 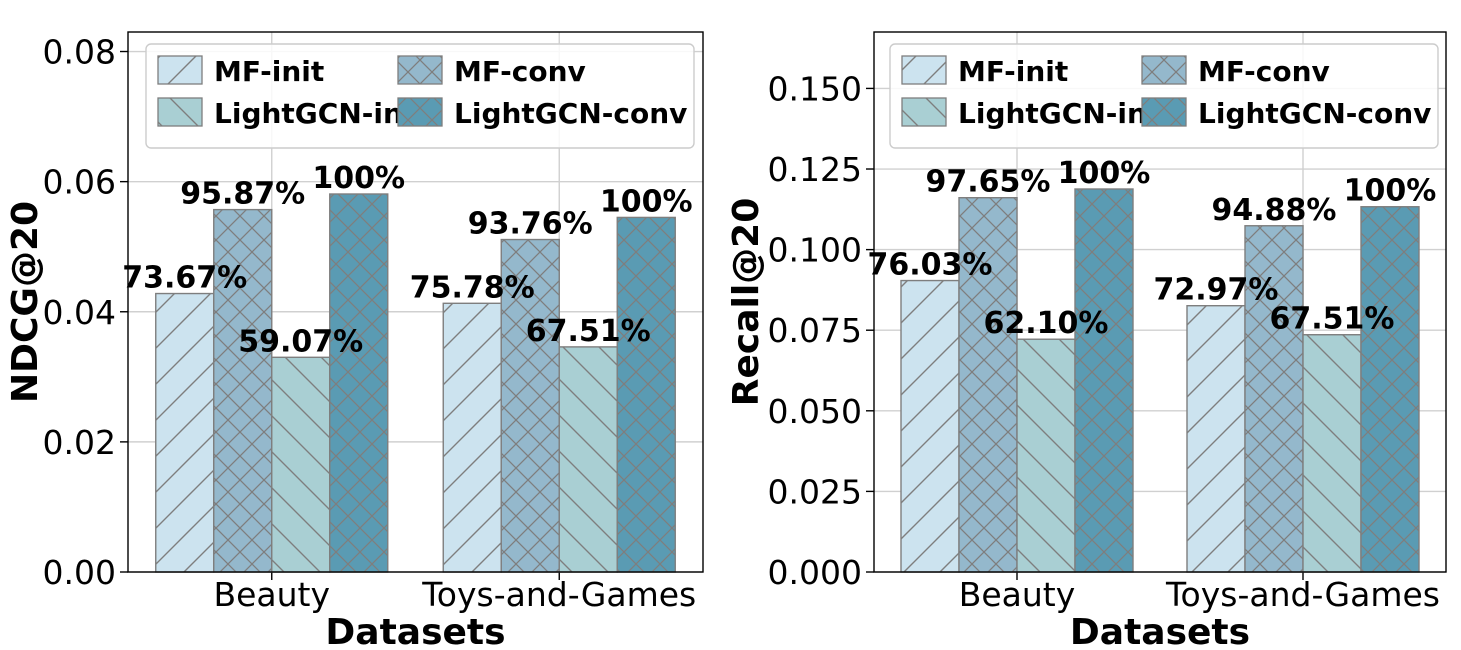 I want to click on data-label: 75.78%, so click(x=472, y=287).